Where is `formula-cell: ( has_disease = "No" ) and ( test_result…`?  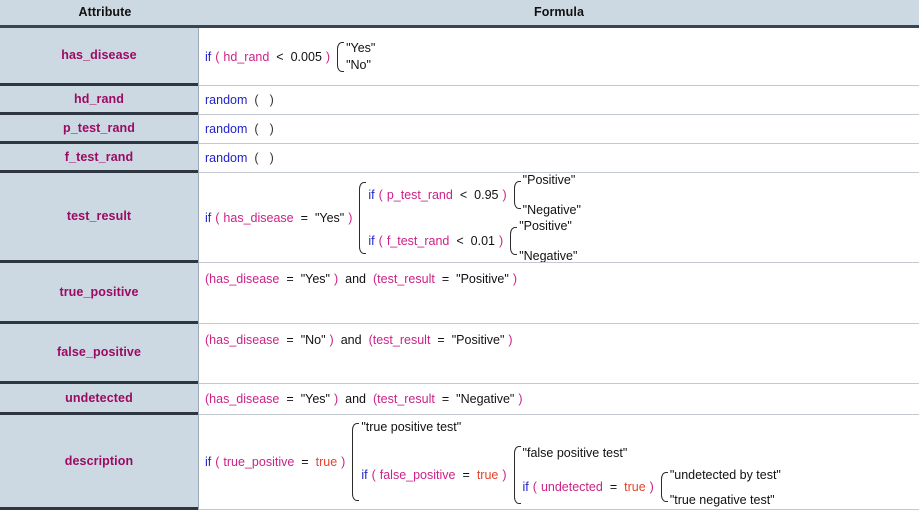
formula-cell: ( has_disease = "No" ) and ( test_result… is located at coordinates (558, 354).